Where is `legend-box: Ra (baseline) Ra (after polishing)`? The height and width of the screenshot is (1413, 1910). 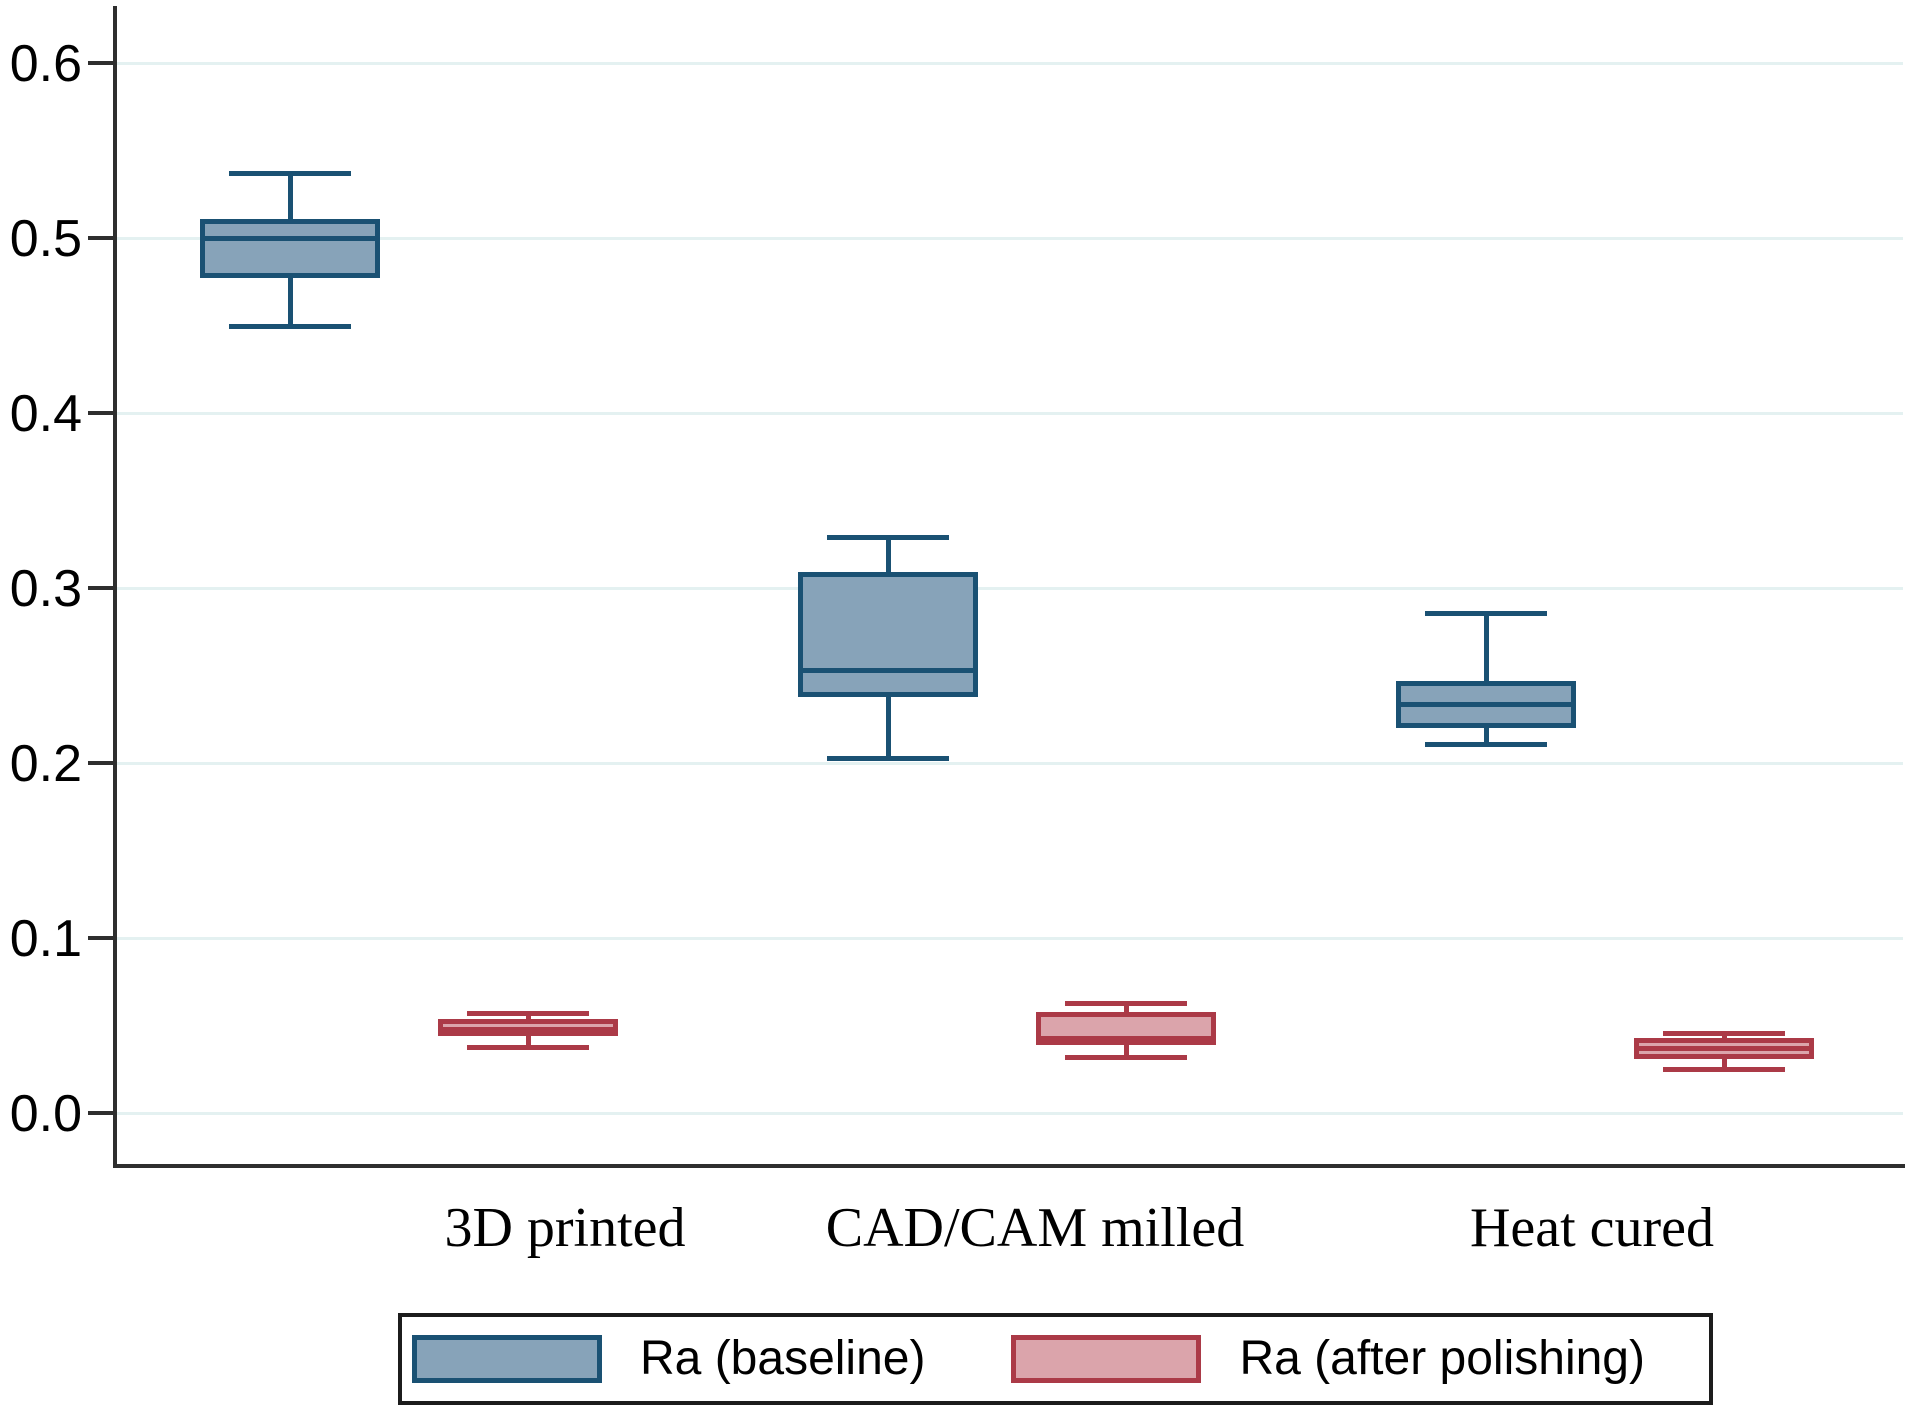
legend-box: Ra (baseline) Ra (after polishing) is located at coordinates (1055, 1359).